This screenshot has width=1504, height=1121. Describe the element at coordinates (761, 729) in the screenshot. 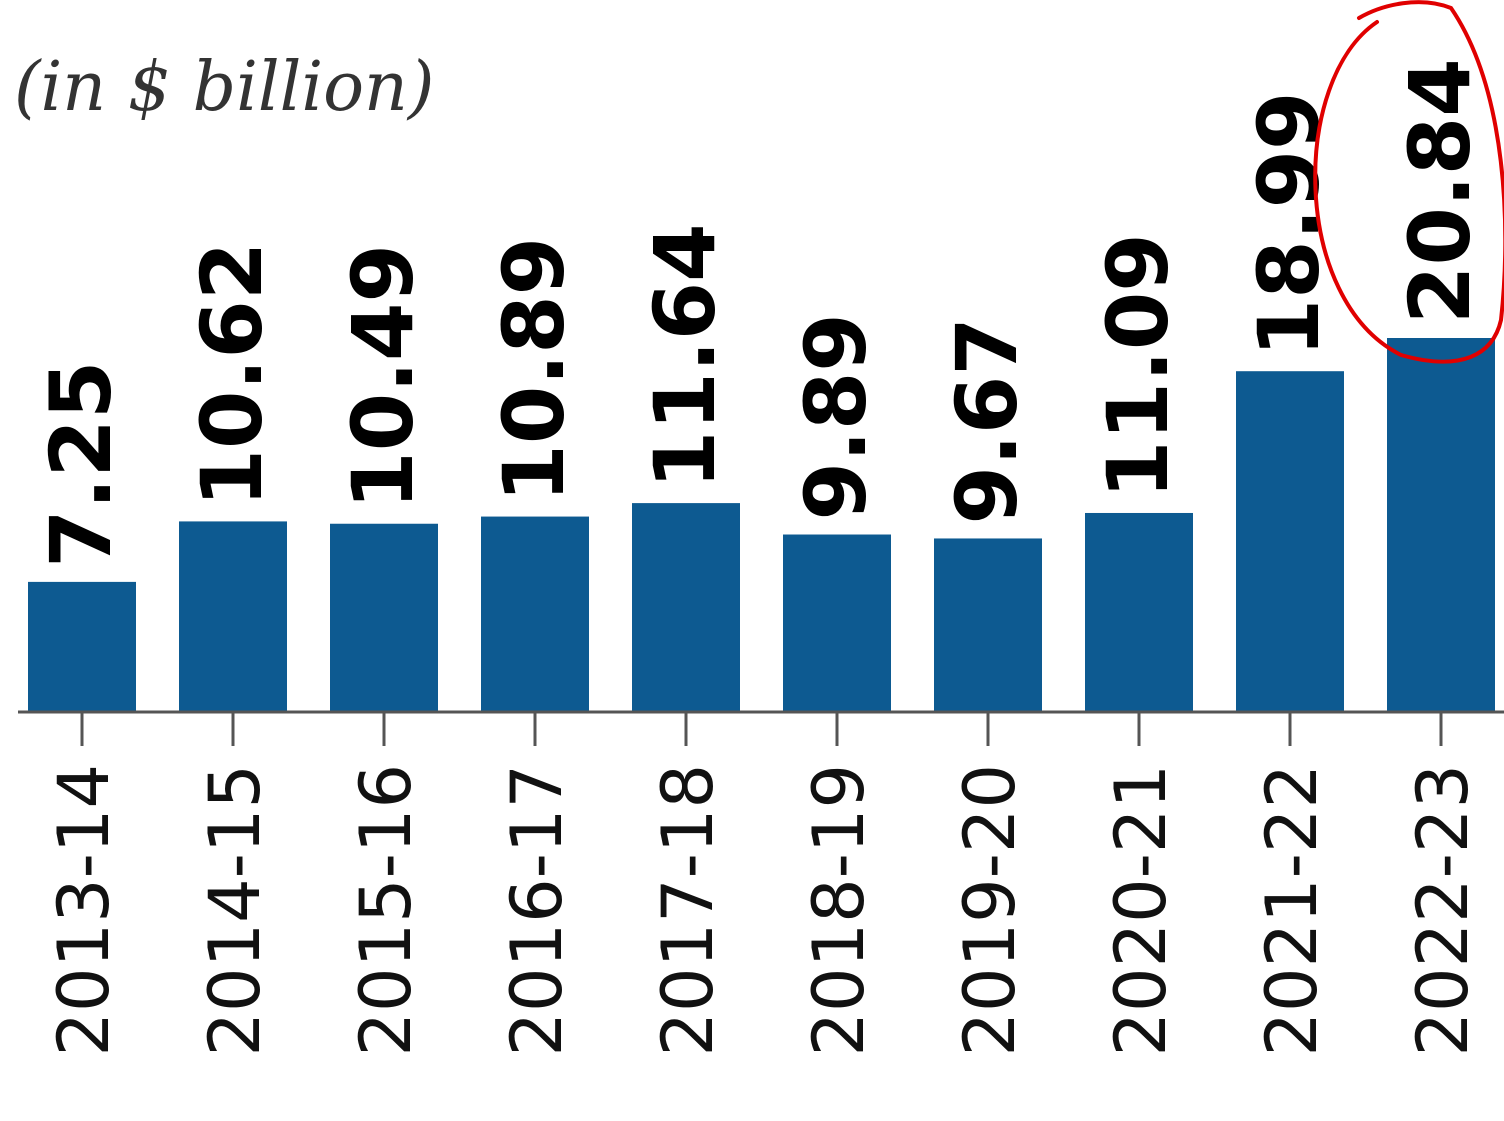

I see `x-axis-ticks-group` at that location.